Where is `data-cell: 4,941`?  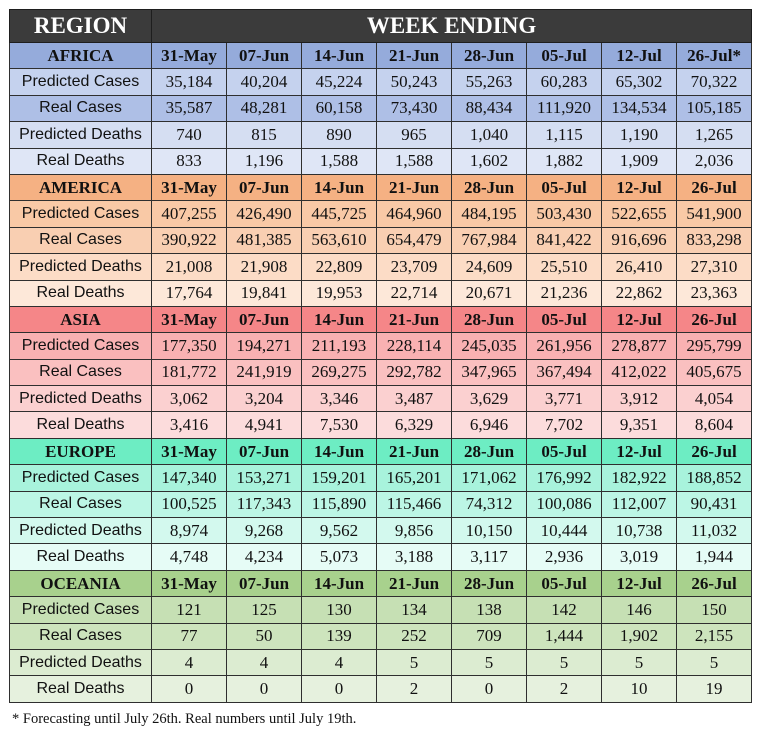 data-cell: 4,941 is located at coordinates (264, 425).